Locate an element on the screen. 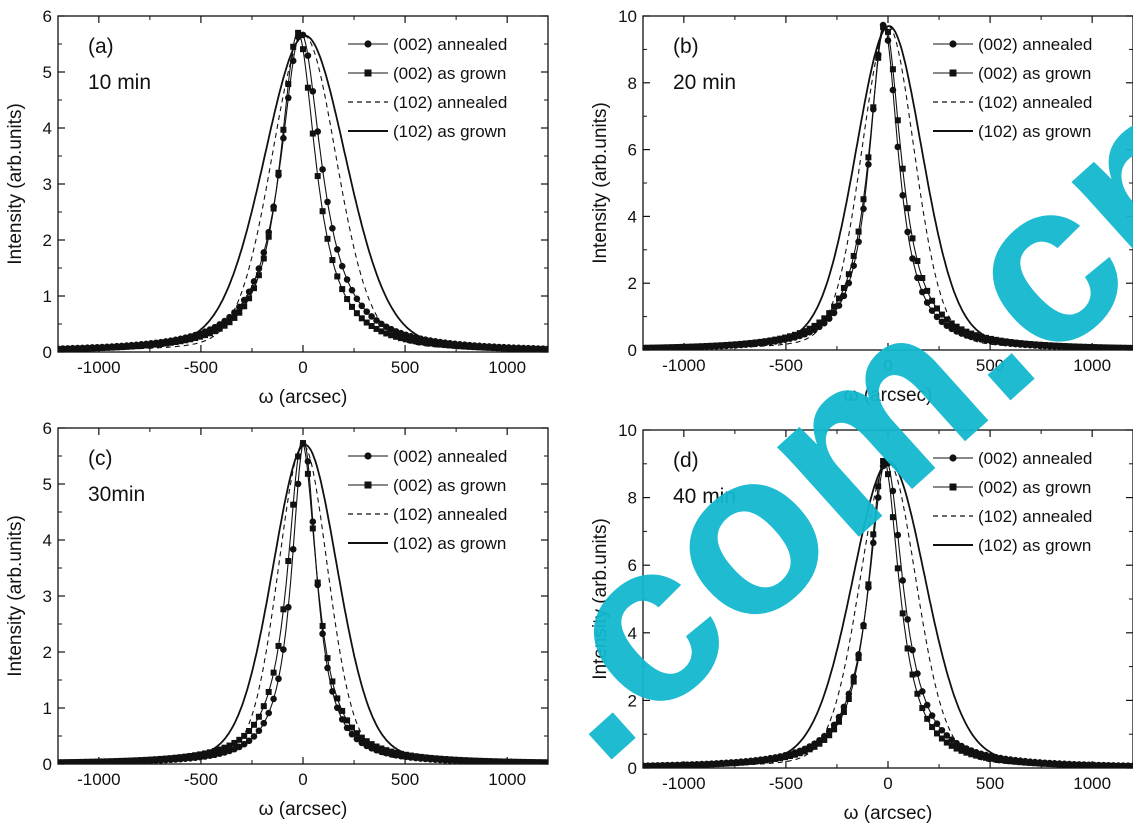 The image size is (1133, 834). legend-marker-circle is located at coordinates (953, 44).